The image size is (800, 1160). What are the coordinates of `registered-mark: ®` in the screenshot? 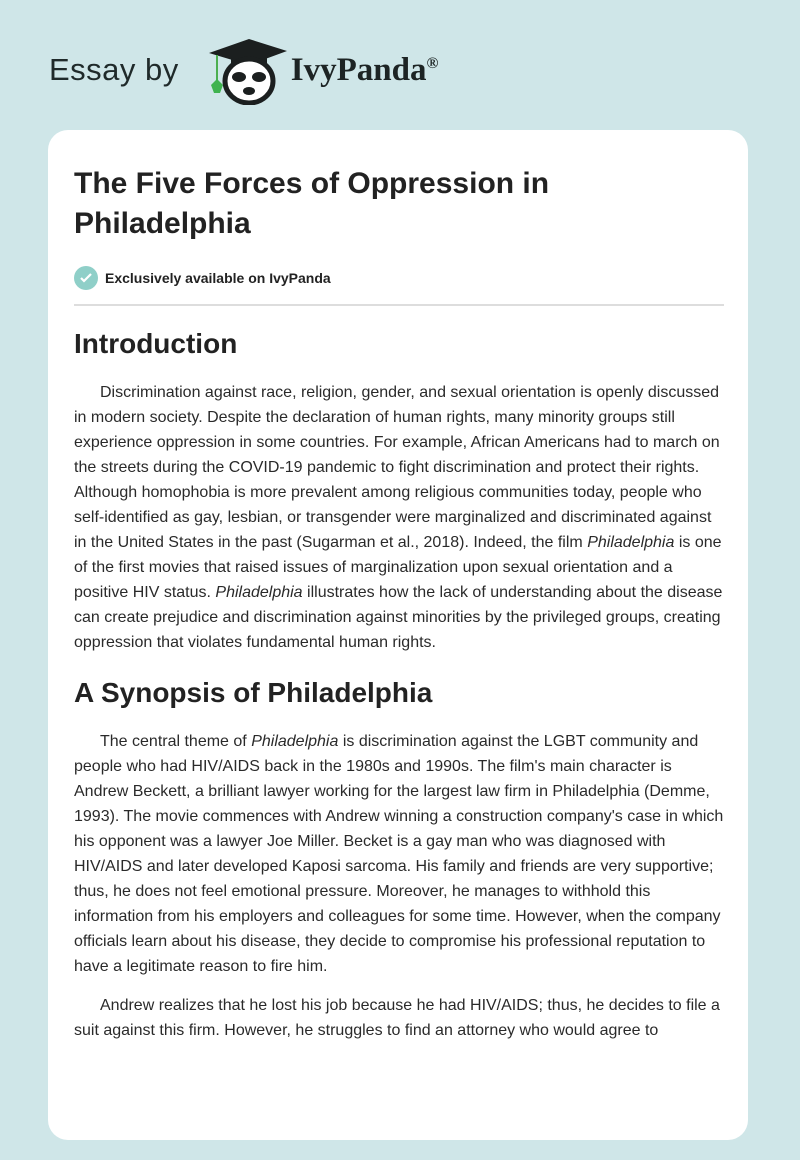 It's located at (432, 63).